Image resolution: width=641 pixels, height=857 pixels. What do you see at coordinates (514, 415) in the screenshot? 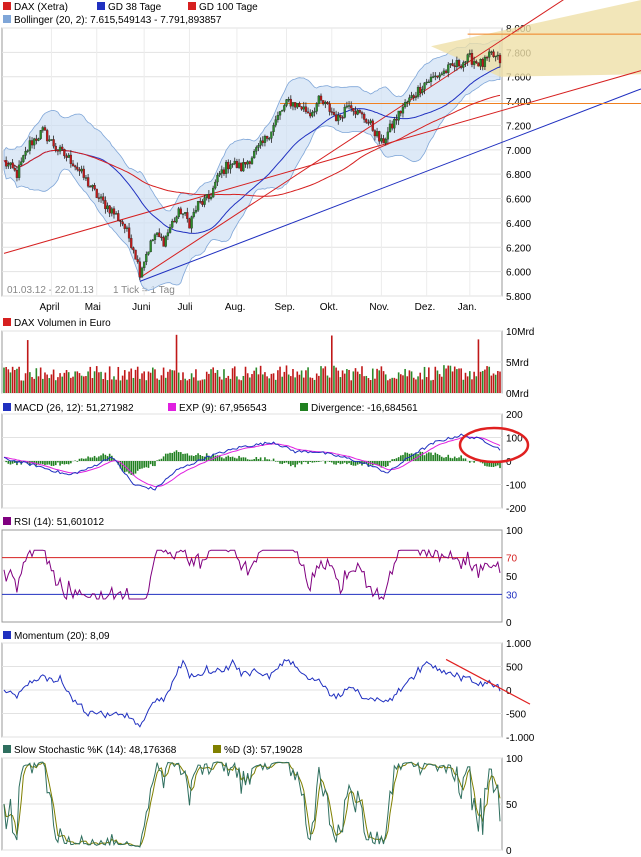
I see `macd-y-tick: 200` at bounding box center [514, 415].